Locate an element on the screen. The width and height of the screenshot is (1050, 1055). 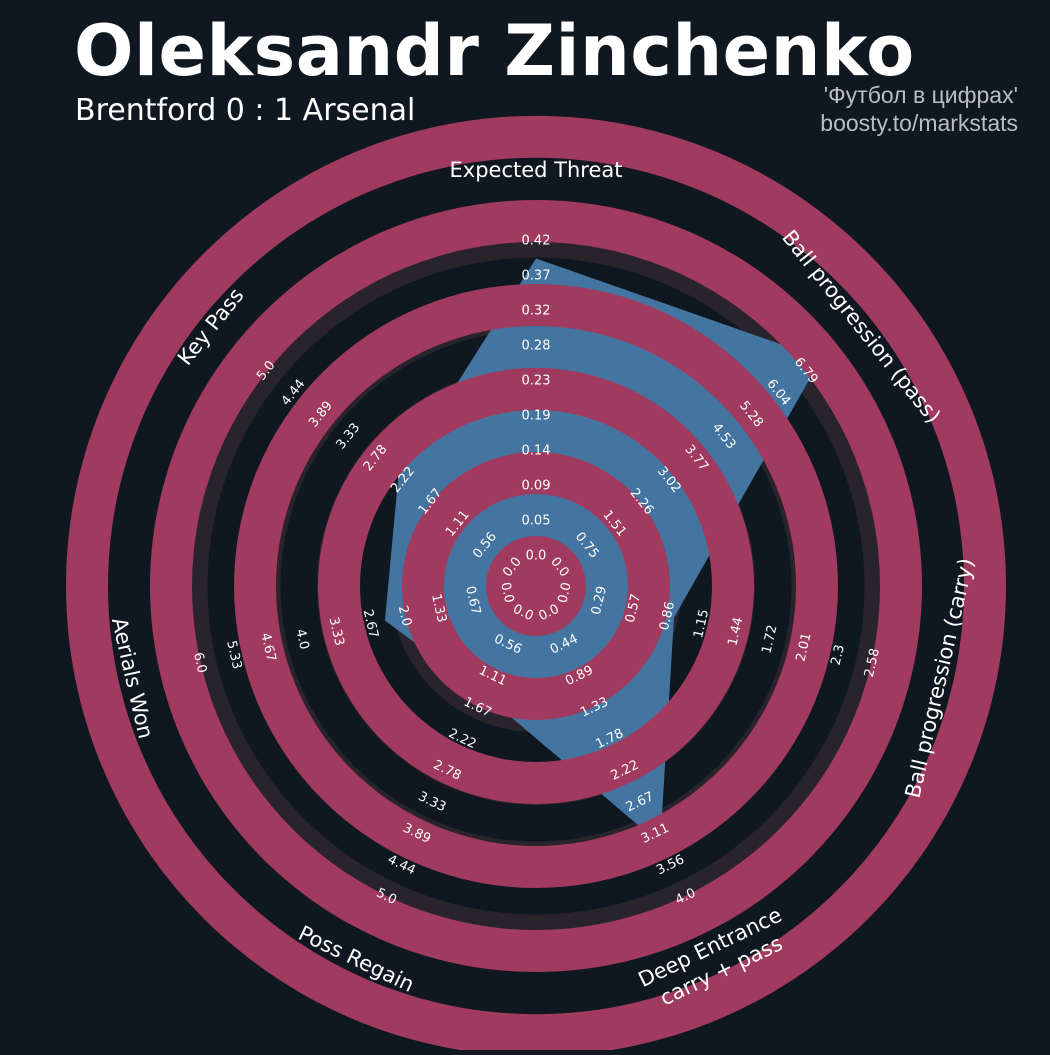
axis-label: Expected Threat is located at coordinates (536, 170).